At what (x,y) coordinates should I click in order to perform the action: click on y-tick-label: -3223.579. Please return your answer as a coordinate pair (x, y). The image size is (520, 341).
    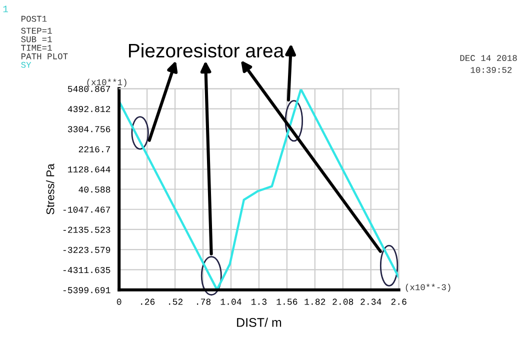
    Looking at the image, I should click on (86, 249).